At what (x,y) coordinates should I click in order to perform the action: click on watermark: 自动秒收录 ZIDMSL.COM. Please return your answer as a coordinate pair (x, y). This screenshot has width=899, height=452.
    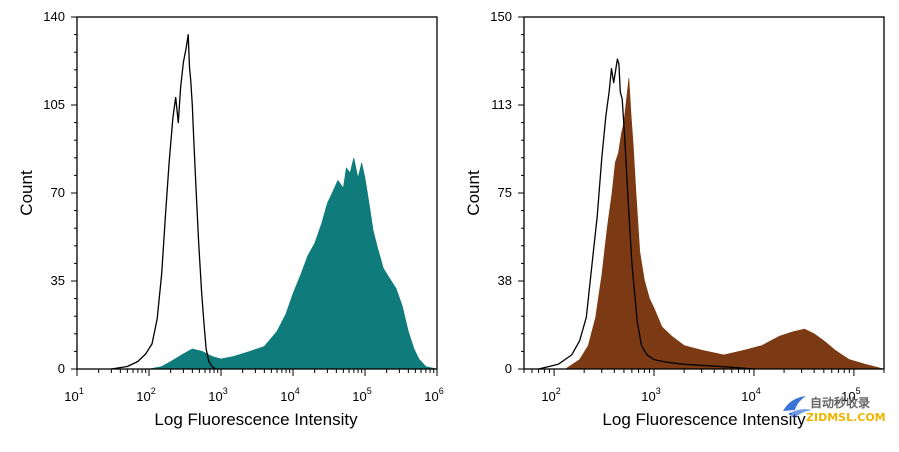
    Looking at the image, I should click on (834, 409).